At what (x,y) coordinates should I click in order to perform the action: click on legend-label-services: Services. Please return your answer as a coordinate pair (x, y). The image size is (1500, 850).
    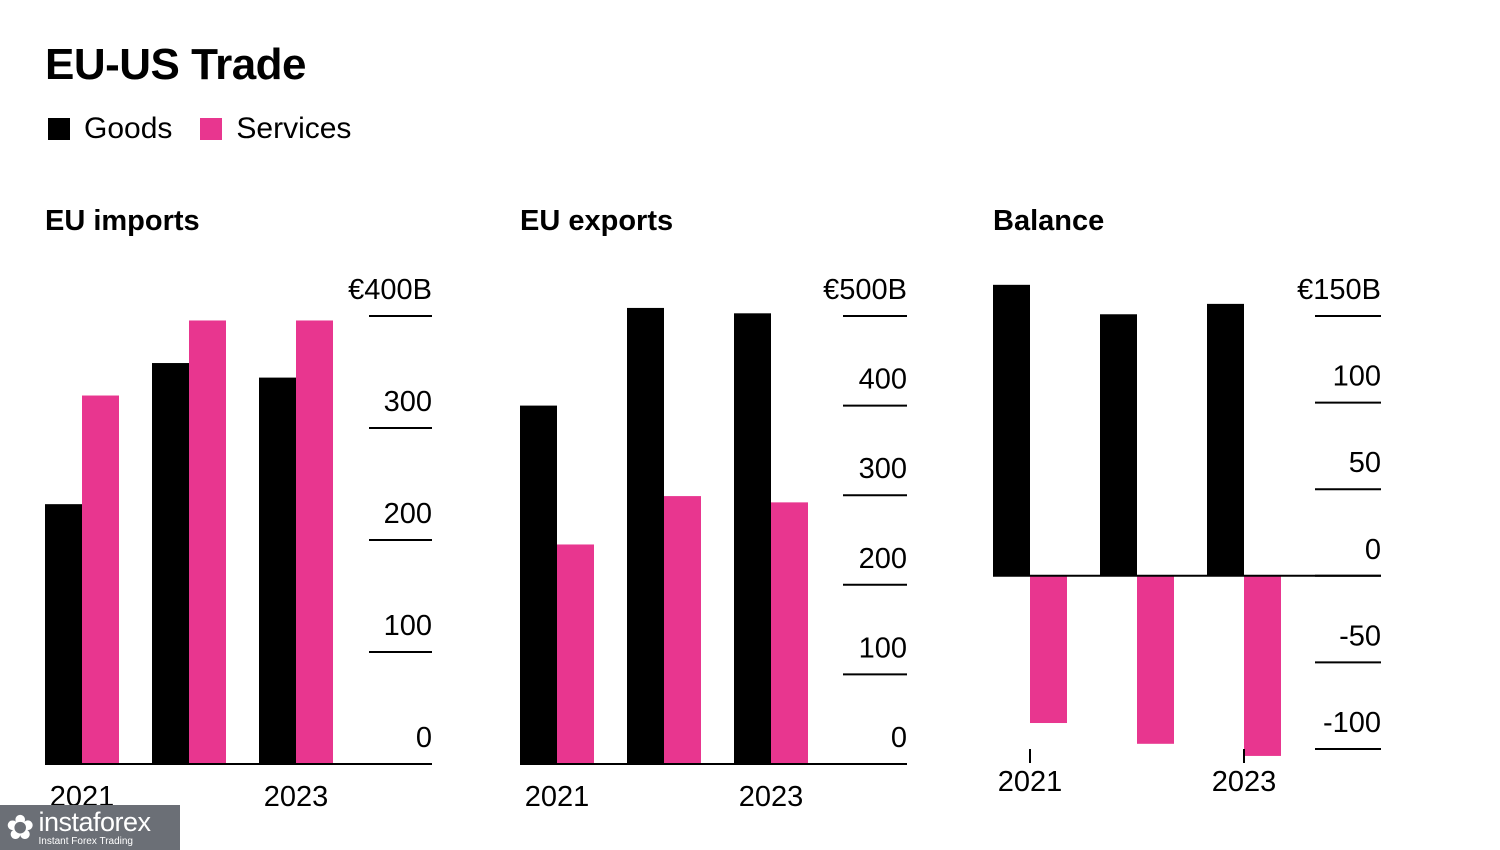
    Looking at the image, I should click on (294, 128).